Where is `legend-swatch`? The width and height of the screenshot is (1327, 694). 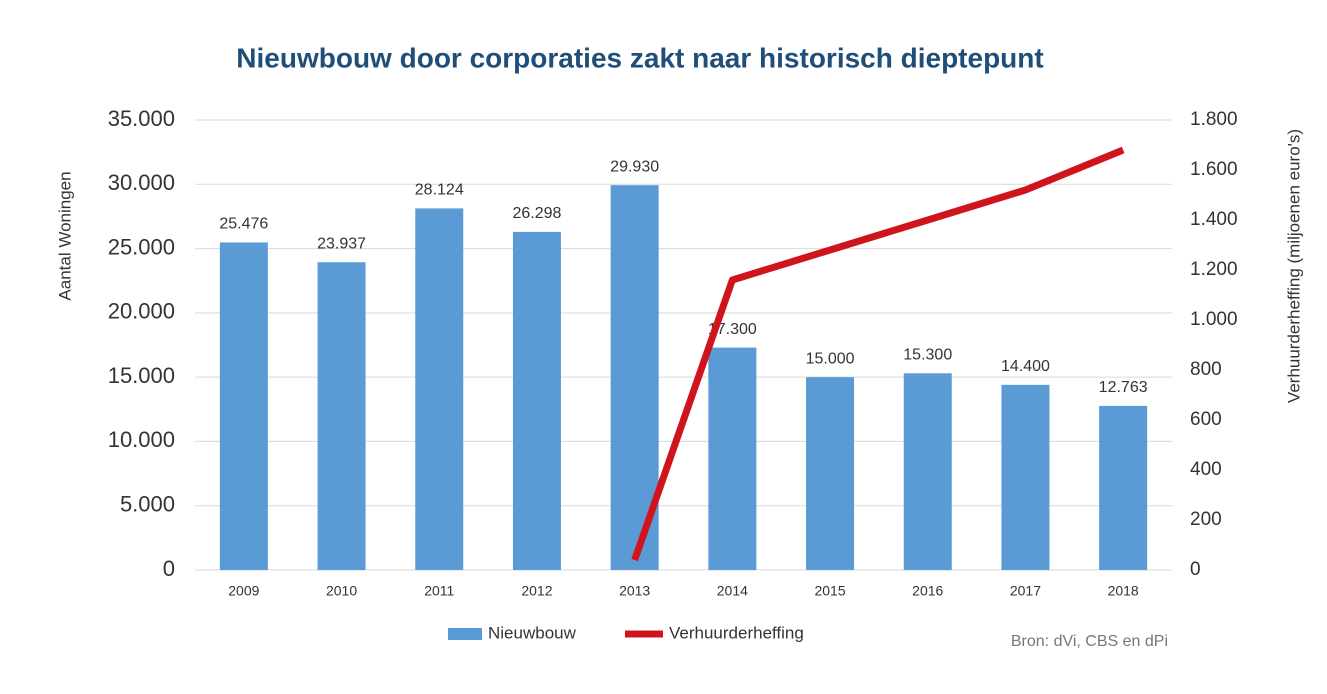
legend-swatch is located at coordinates (465, 634).